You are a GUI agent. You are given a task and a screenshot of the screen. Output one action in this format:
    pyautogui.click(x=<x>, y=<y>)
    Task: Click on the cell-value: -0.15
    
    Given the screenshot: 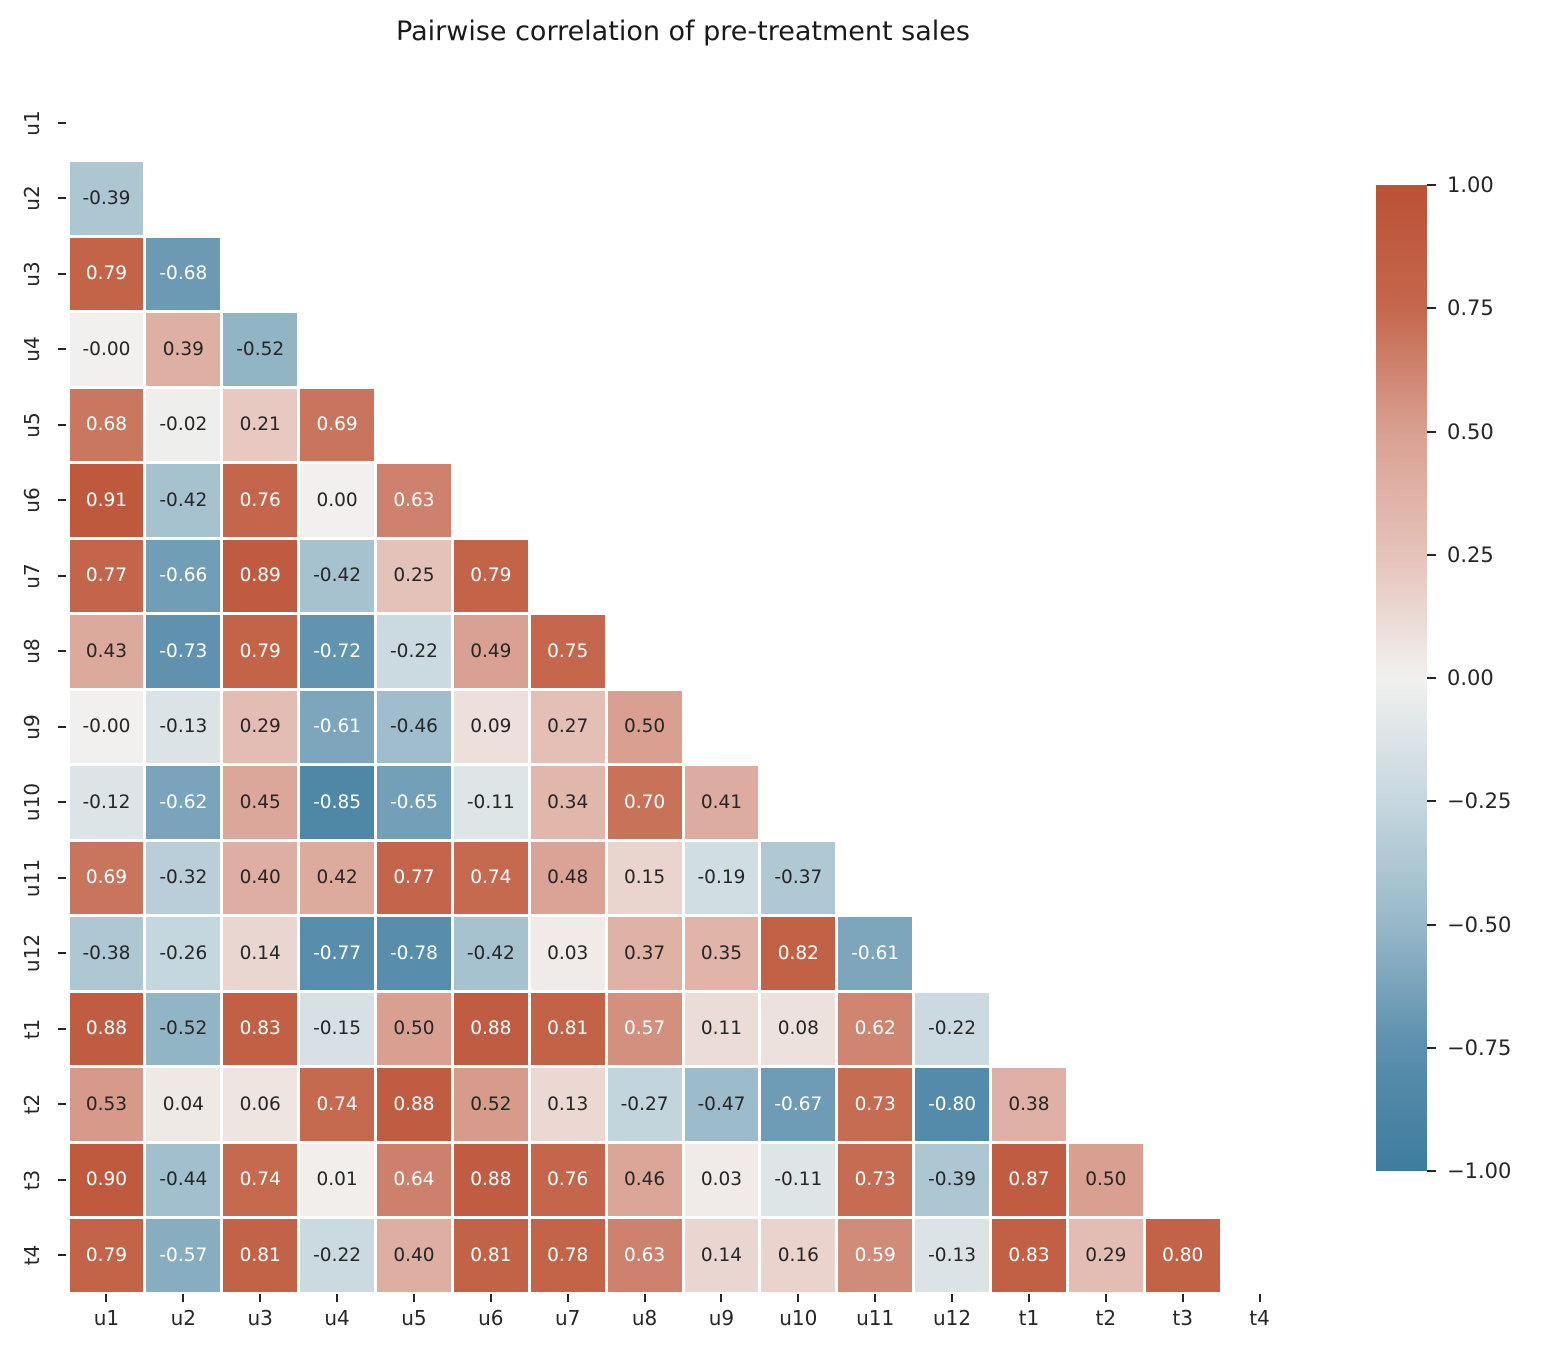 What is the action you would take?
    pyautogui.click(x=337, y=1029)
    